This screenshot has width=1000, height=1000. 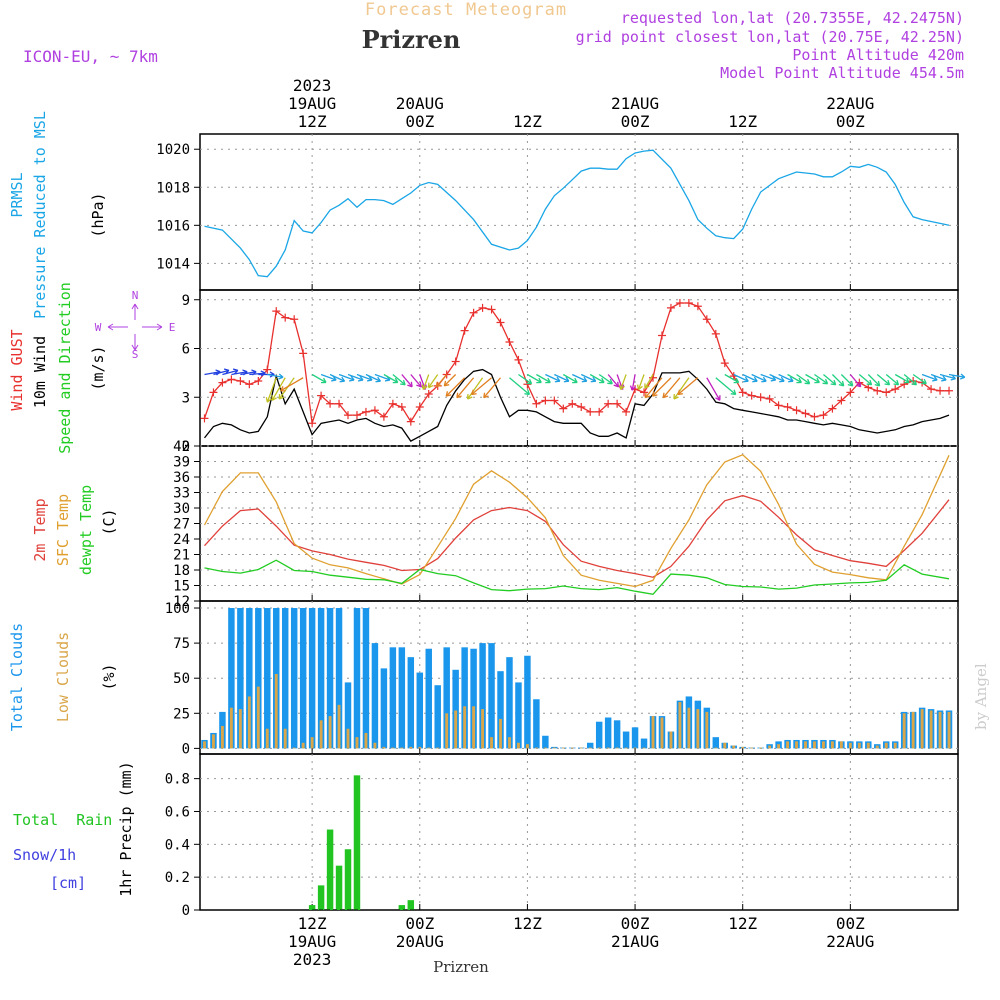 I want to click on location-title: Prizren, so click(x=411, y=39).